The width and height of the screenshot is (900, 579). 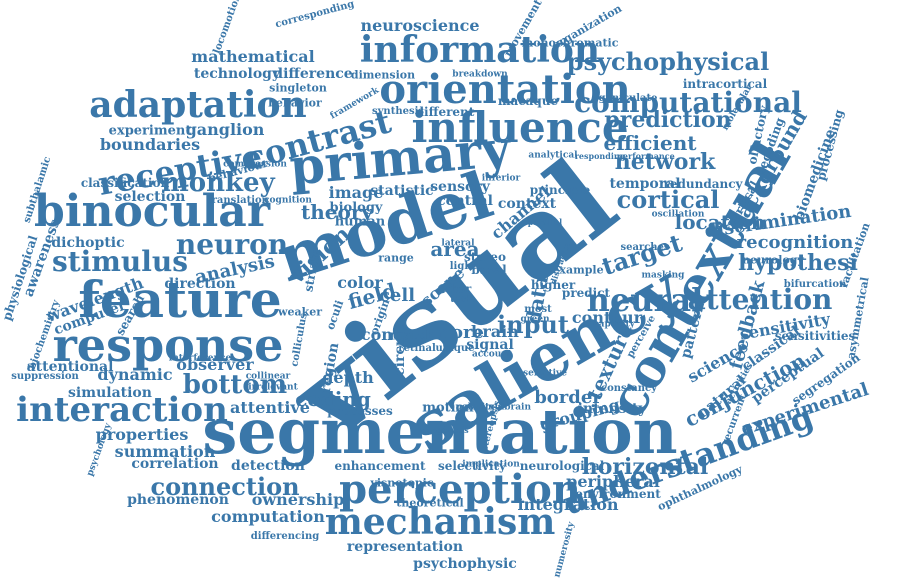 What do you see at coordinates (122, 410) in the screenshot?
I see `cloud-word: interaction` at bounding box center [122, 410].